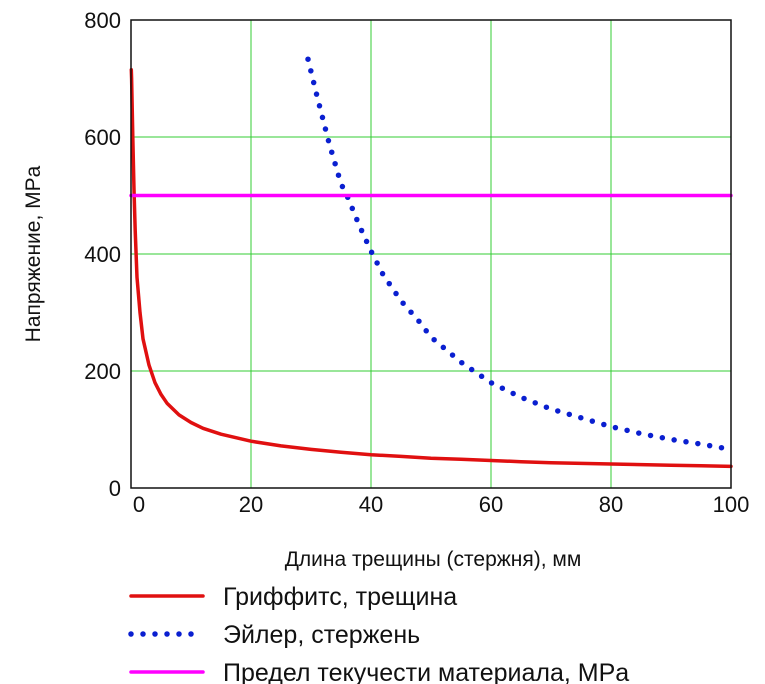  Describe the element at coordinates (491, 504) in the screenshot. I see `x-tick-label: 60` at that location.